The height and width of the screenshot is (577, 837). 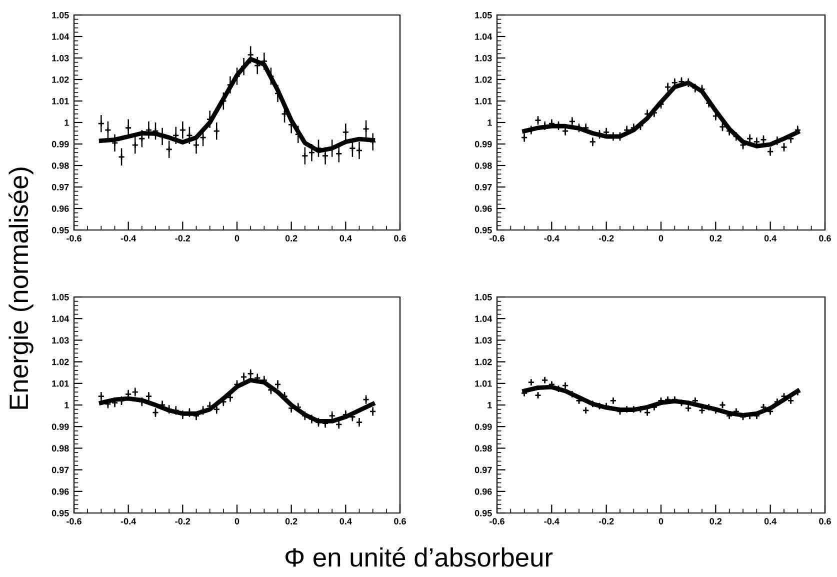 I want to click on y-axis-title: Energie (normalisée), so click(x=21, y=288).